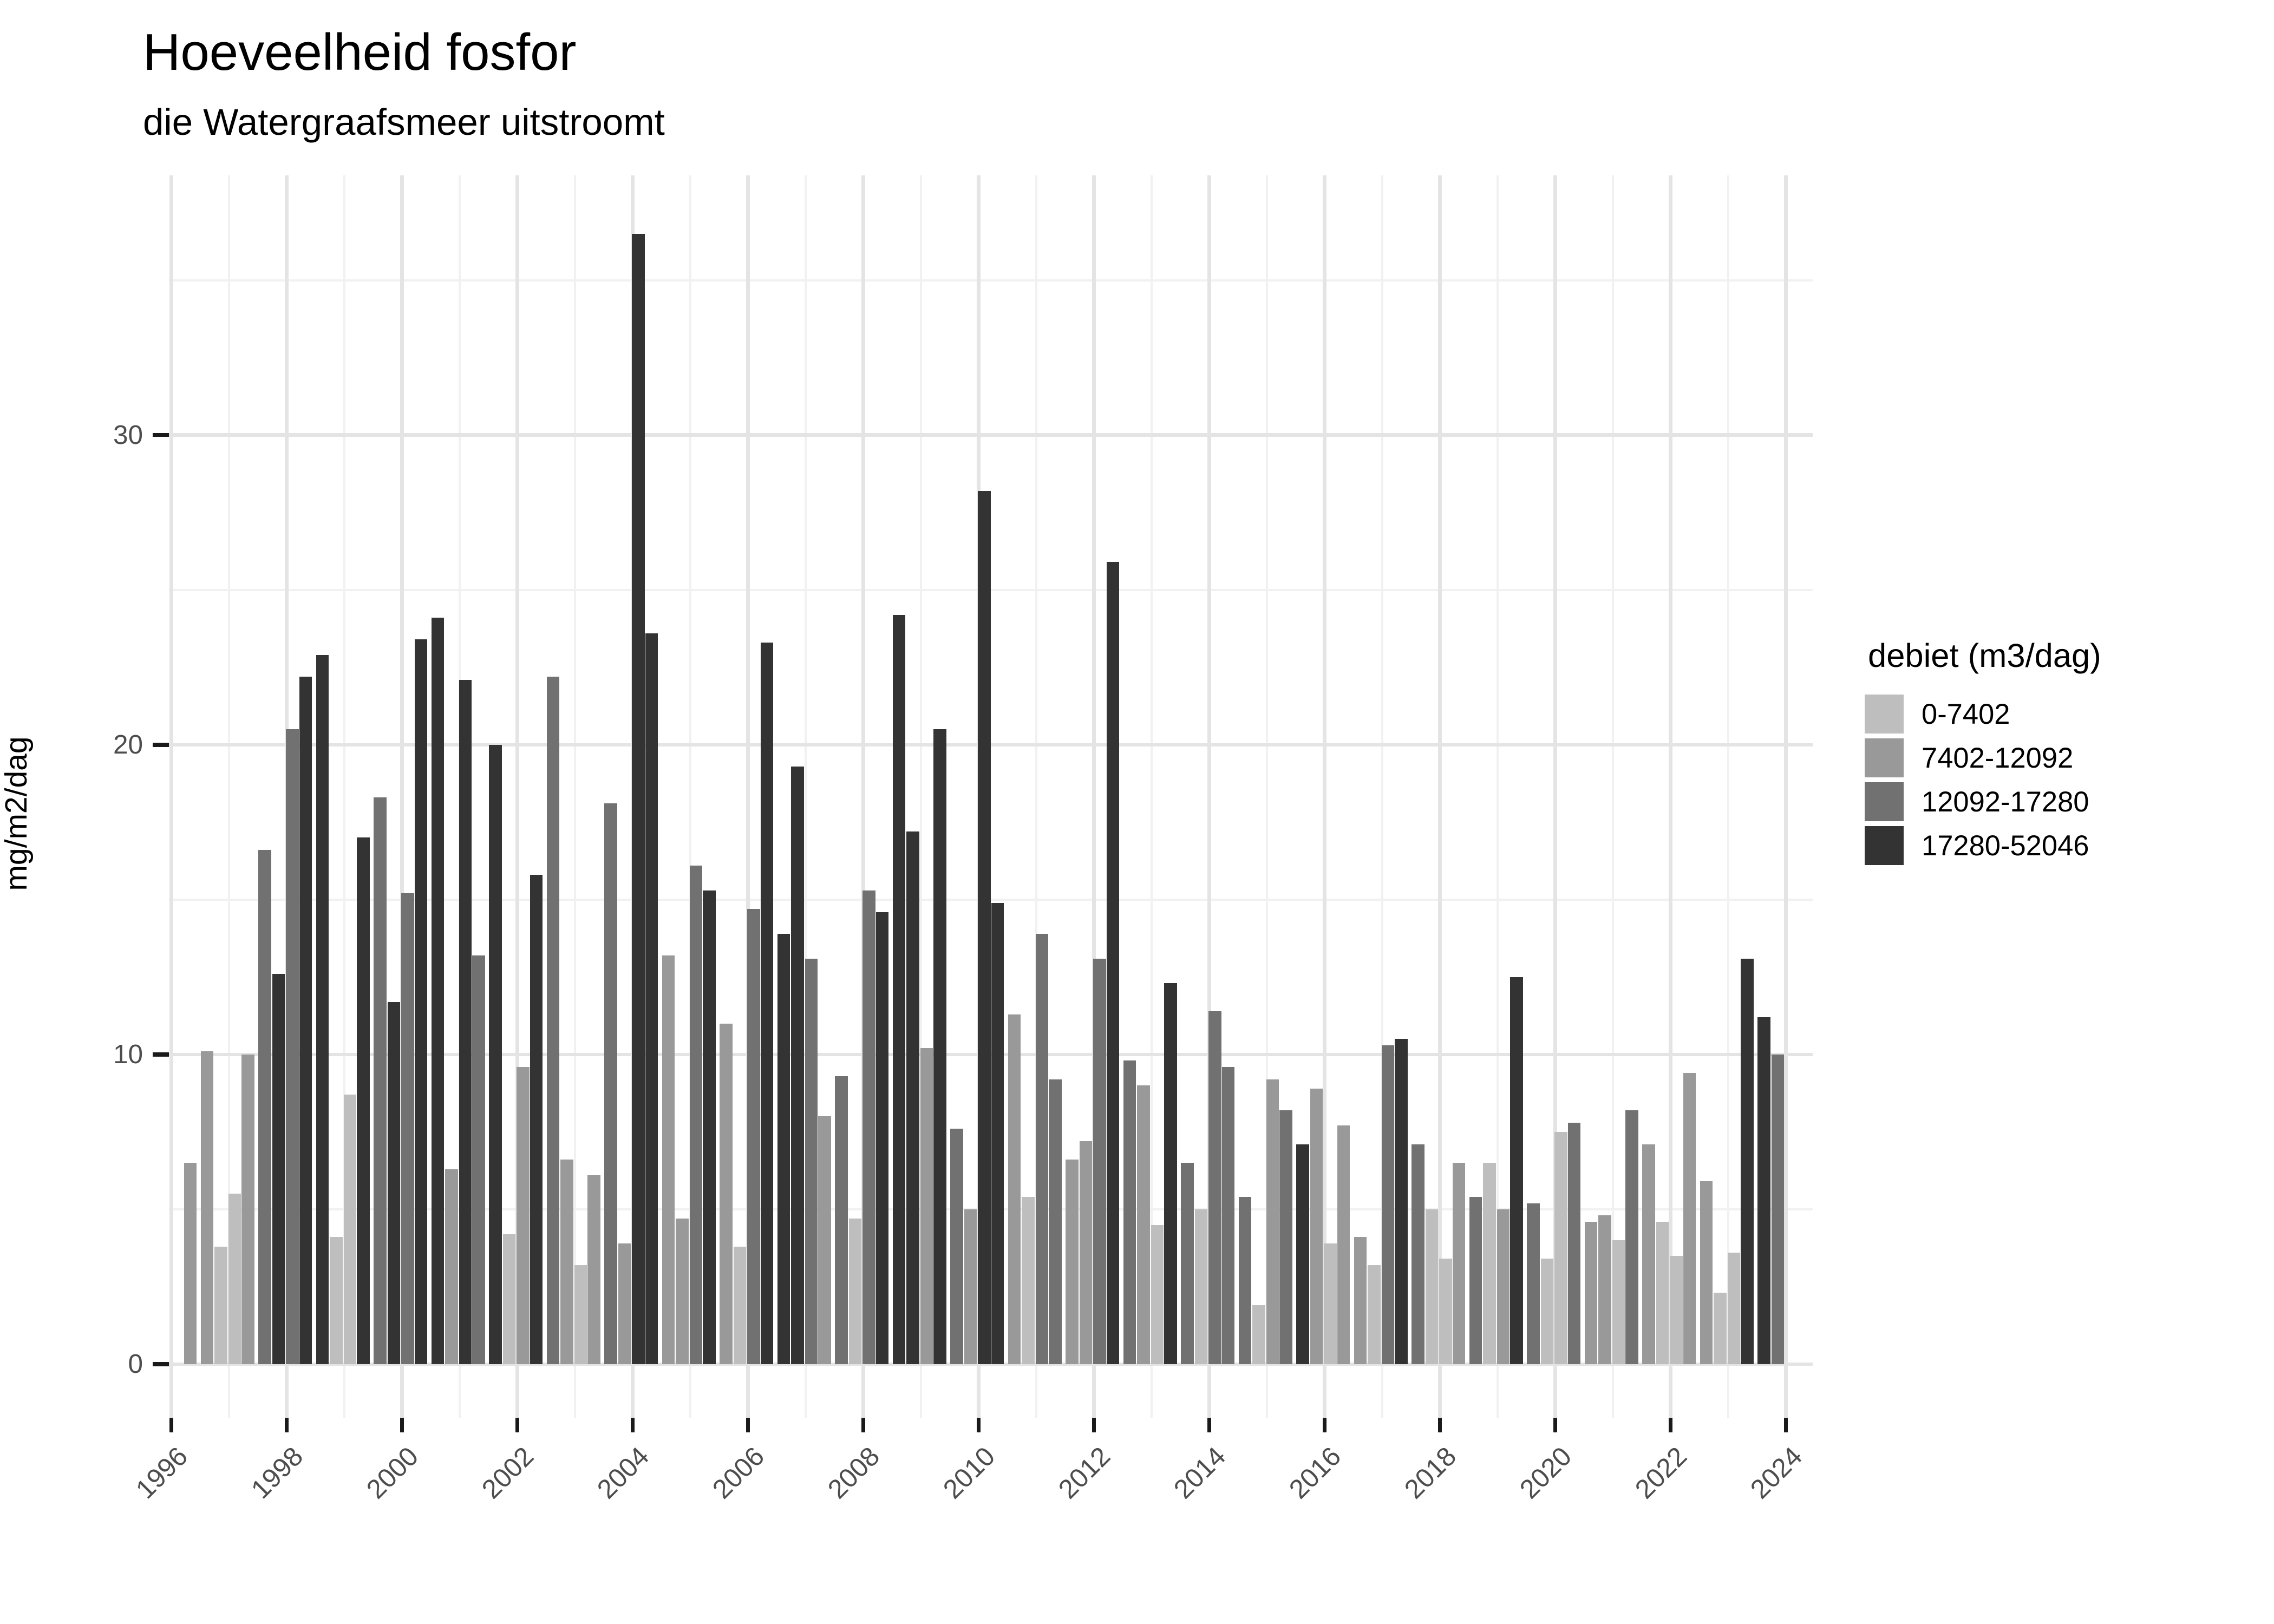 The image size is (2274, 1624). I want to click on legend-item: 17280-52046, so click(1983, 845).